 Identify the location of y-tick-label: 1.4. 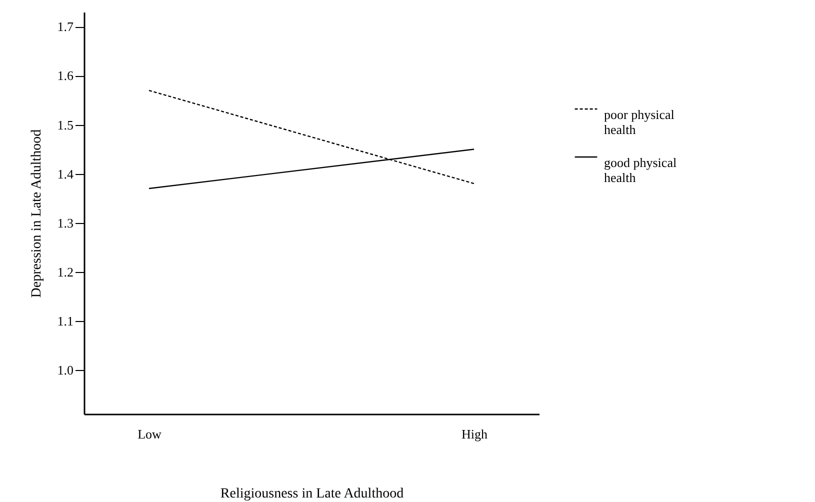
(65, 174).